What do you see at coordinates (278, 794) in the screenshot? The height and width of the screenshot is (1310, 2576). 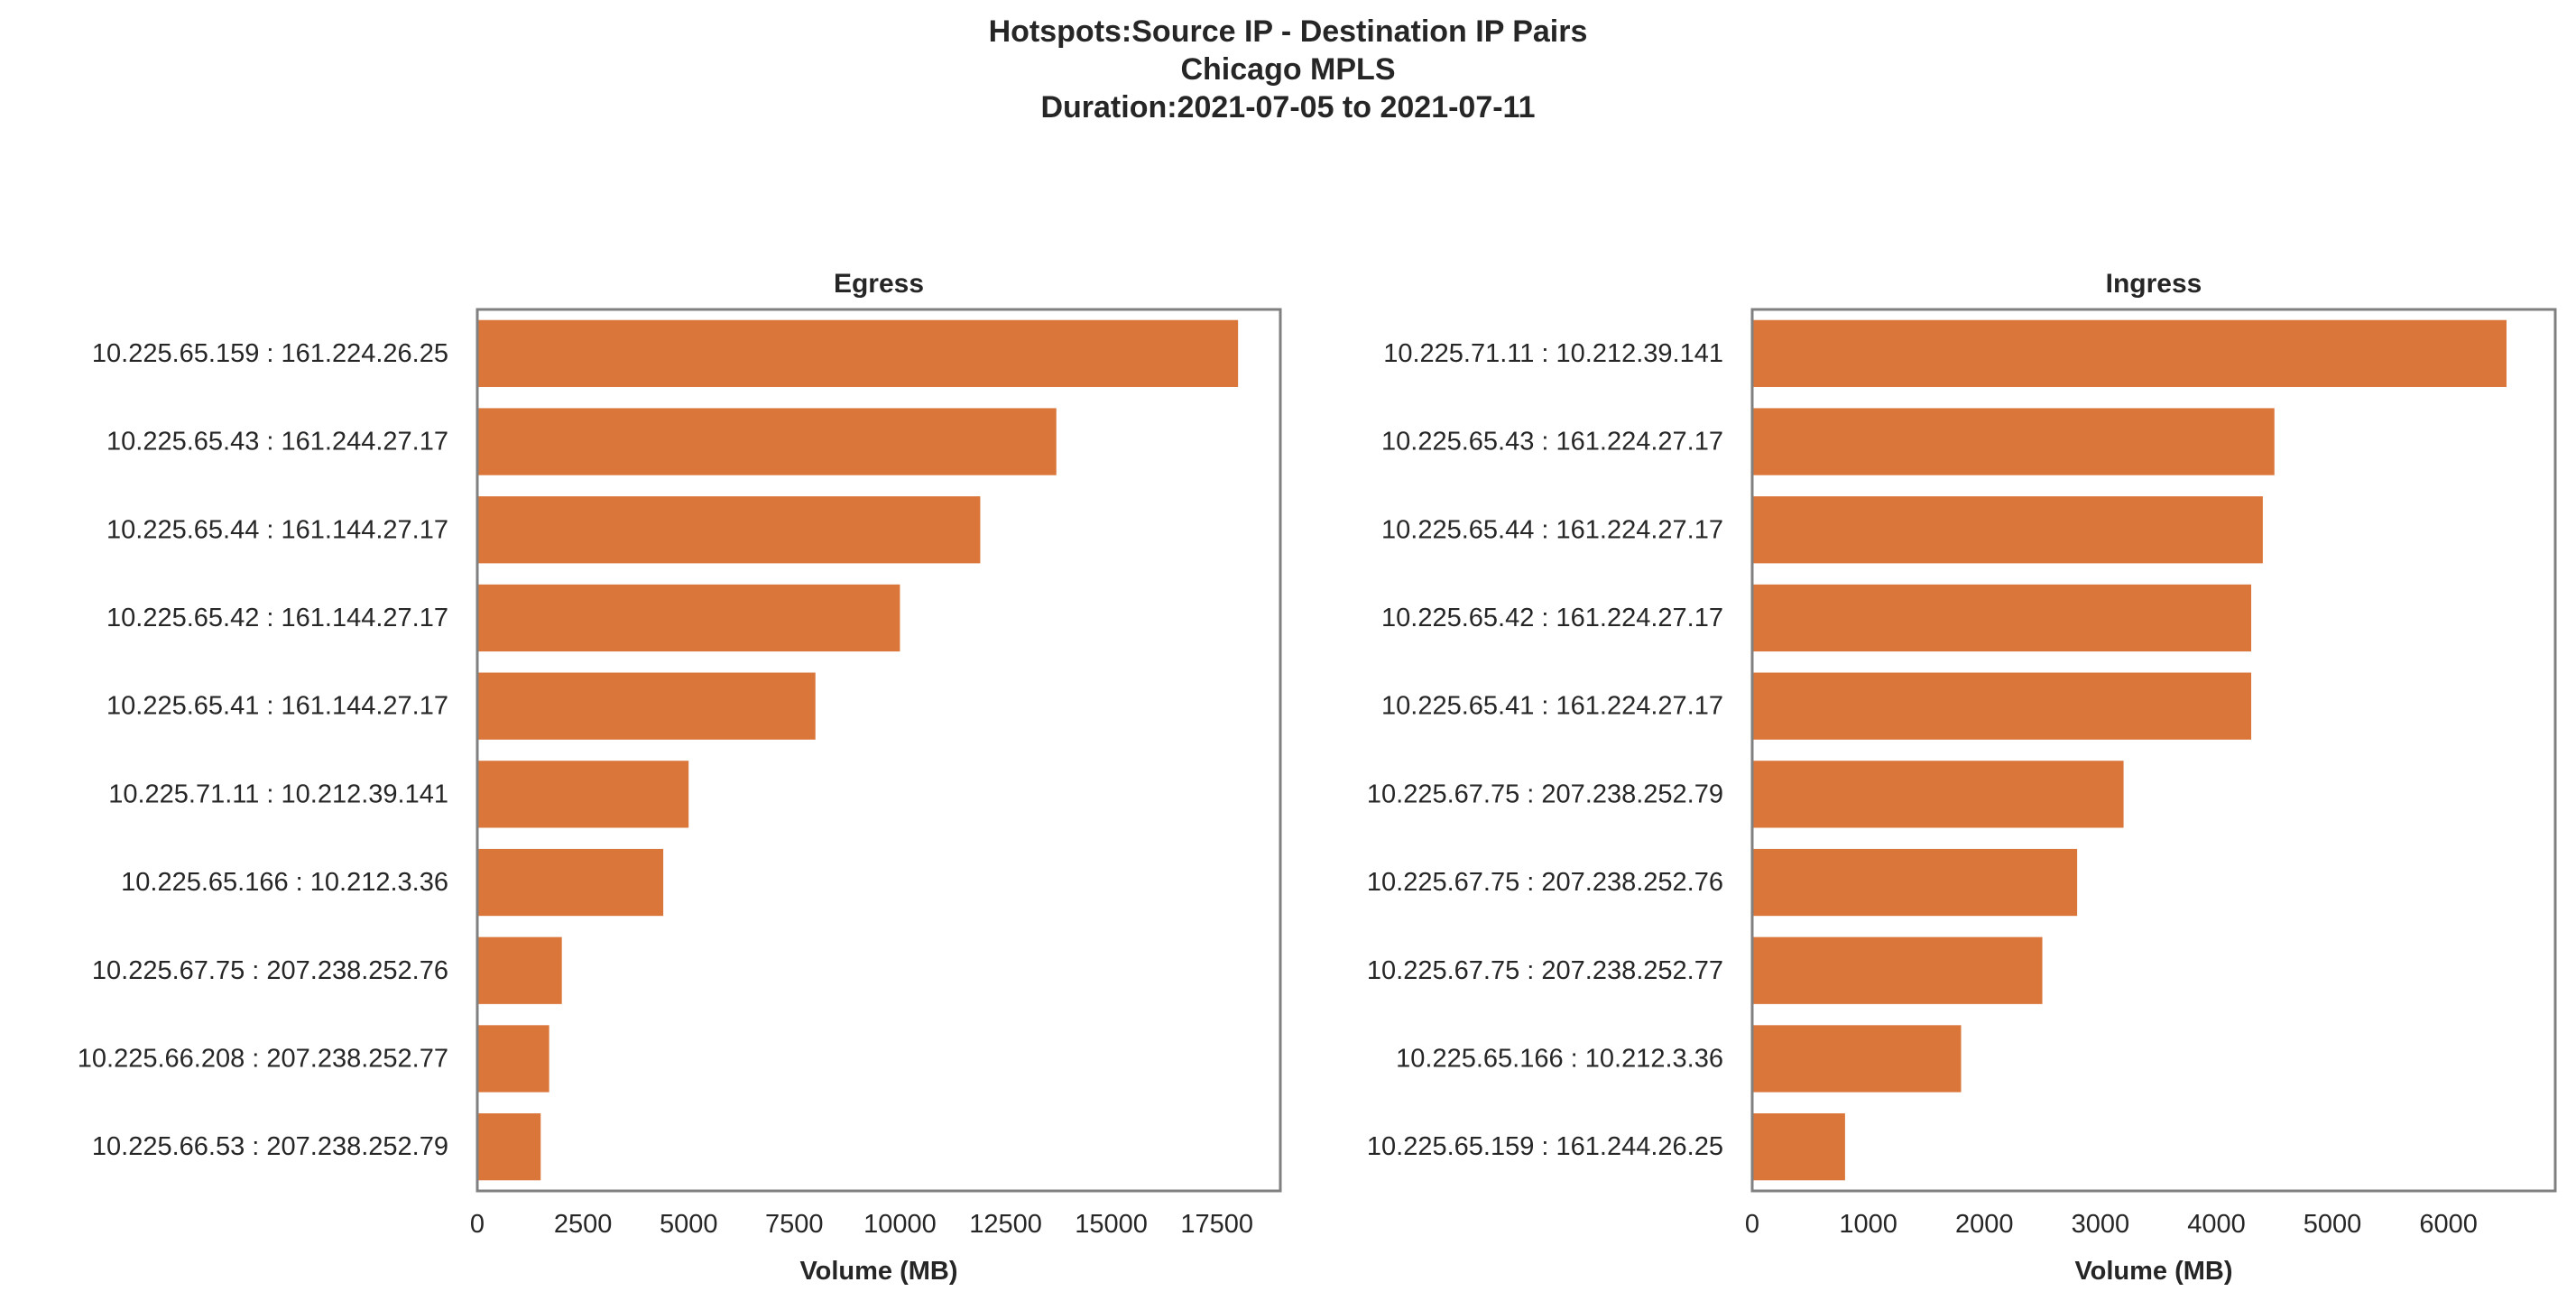 I see `egress-category-label: 10.225.71.11 : 10.212.39.141` at bounding box center [278, 794].